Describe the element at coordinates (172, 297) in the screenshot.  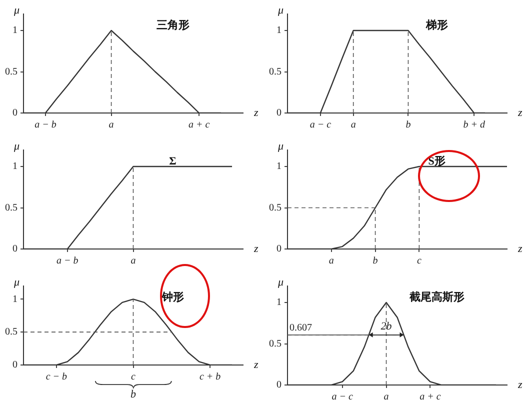
I see `text: 钟形` at that location.